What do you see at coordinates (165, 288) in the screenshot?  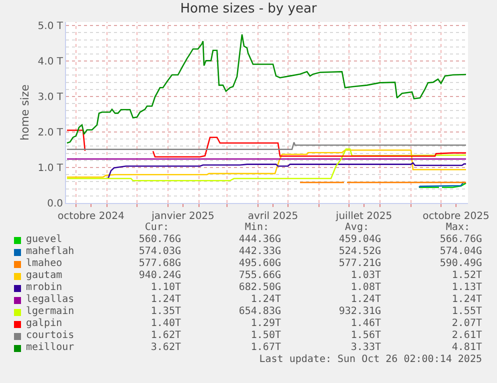 I see `text: 1.10T` at bounding box center [165, 288].